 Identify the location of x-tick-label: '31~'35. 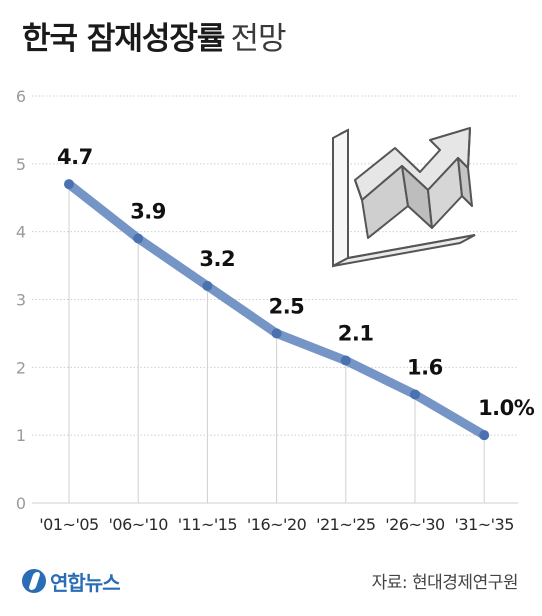
(483, 524).